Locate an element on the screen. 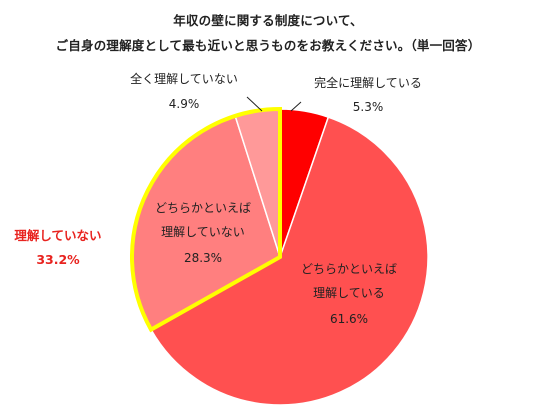  highlight-group-value: 33.2% is located at coordinates (58, 259).